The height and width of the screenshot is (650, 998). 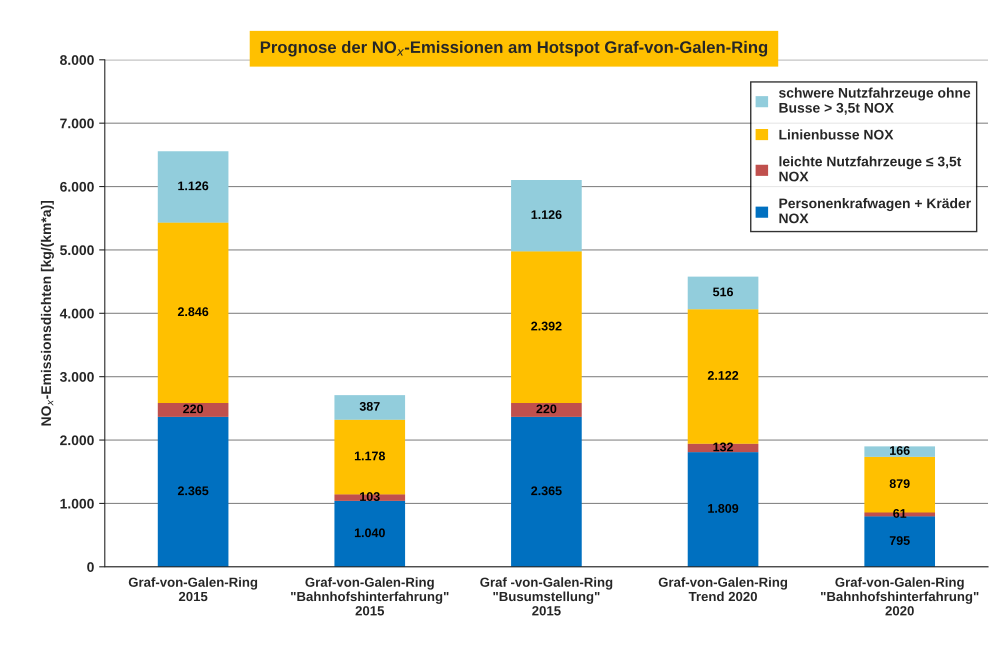 I want to click on data-label: 2.122, so click(x=723, y=375).